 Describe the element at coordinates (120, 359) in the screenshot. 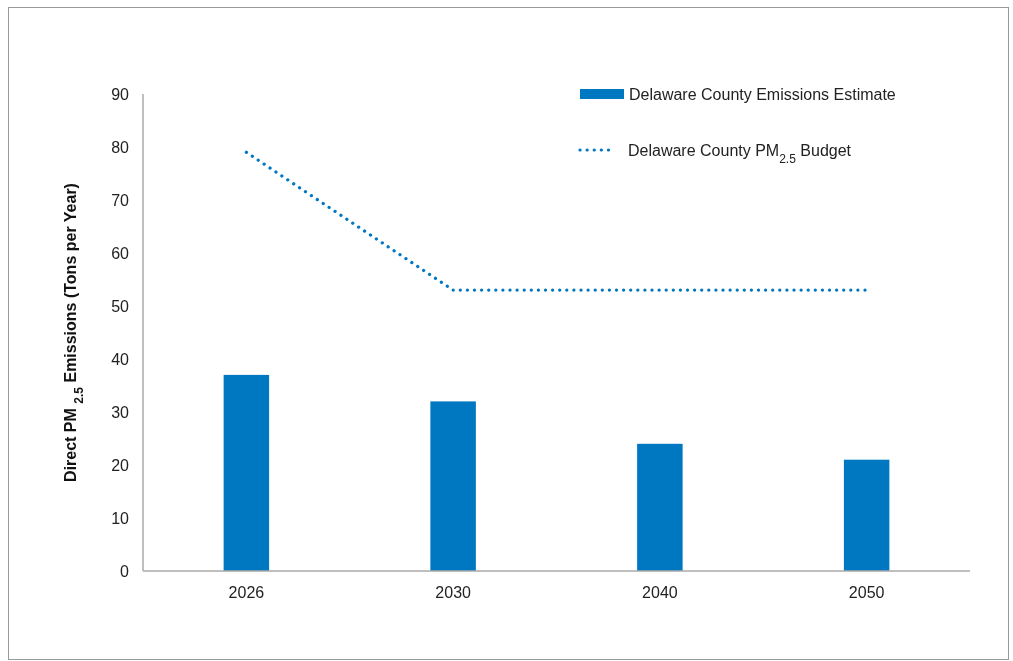

I see `y-tick-label: 40` at that location.